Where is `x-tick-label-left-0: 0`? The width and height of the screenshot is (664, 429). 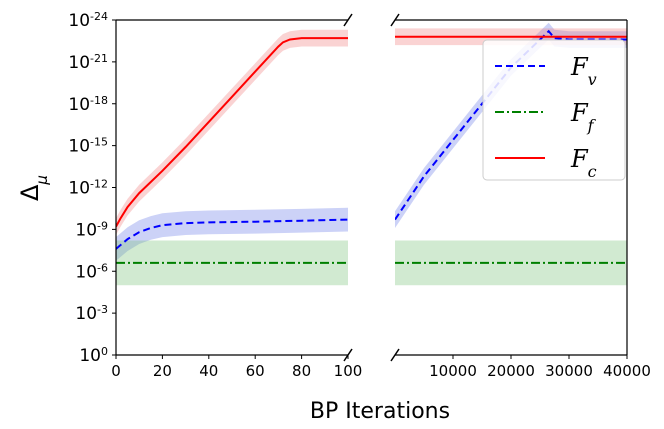 x-tick-label-left-0: 0 is located at coordinates (116, 371).